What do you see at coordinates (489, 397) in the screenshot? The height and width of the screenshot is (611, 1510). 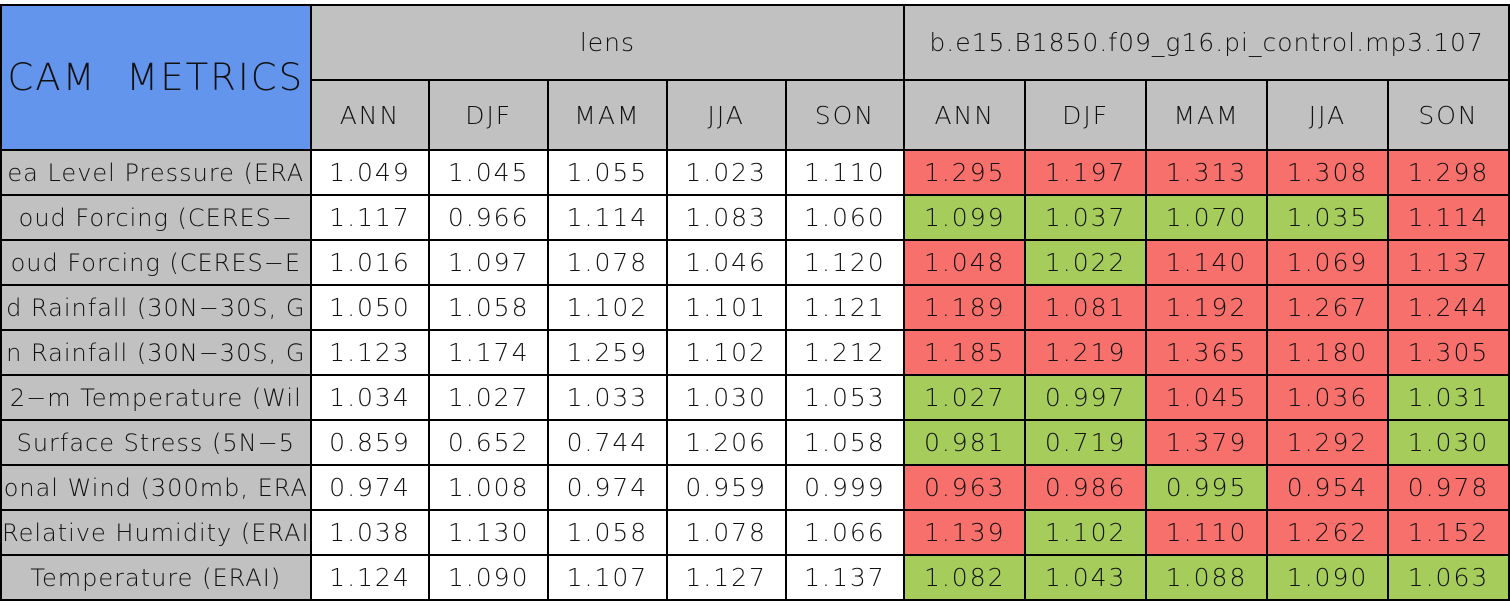 I see `lens-value-cell: 1.027` at bounding box center [489, 397].